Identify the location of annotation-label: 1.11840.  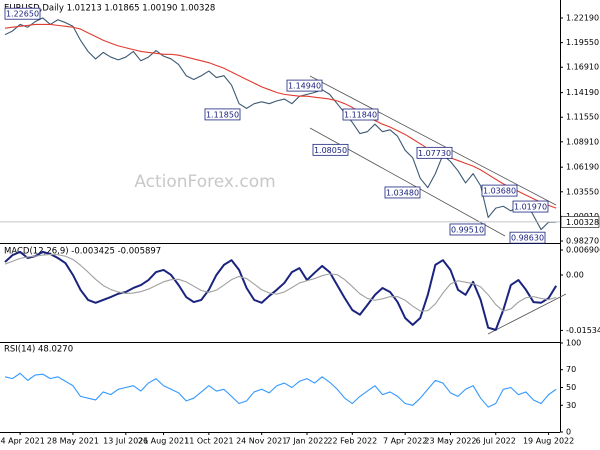
(360, 115).